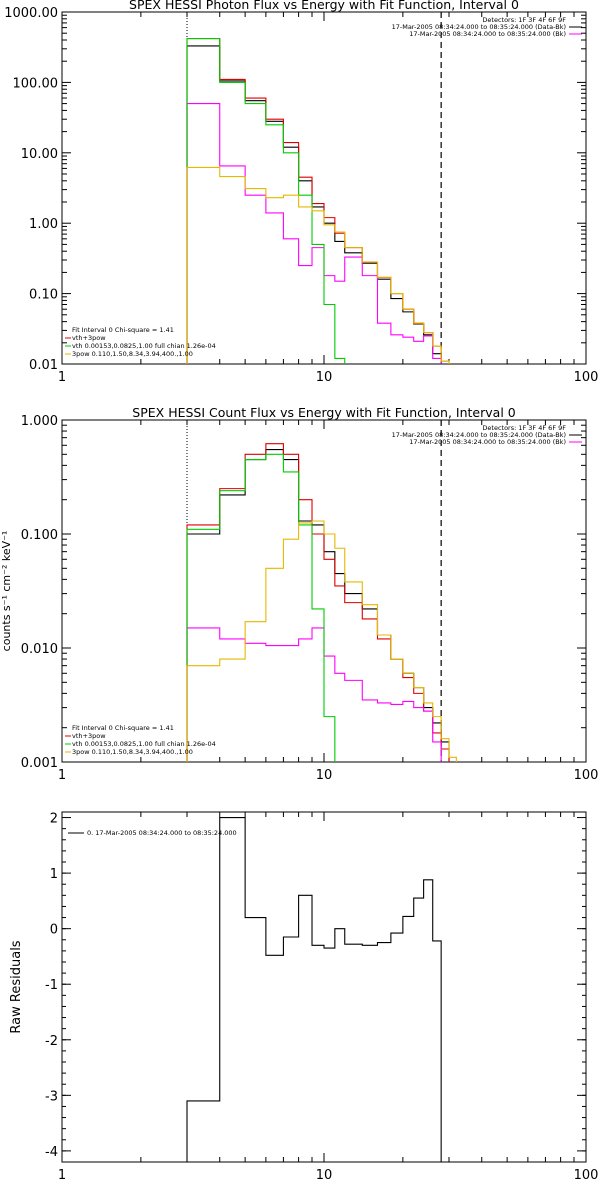 The height and width of the screenshot is (1200, 600). Describe the element at coordinates (43, 224) in the screenshot. I see `y-tick-label: 1.00` at that location.